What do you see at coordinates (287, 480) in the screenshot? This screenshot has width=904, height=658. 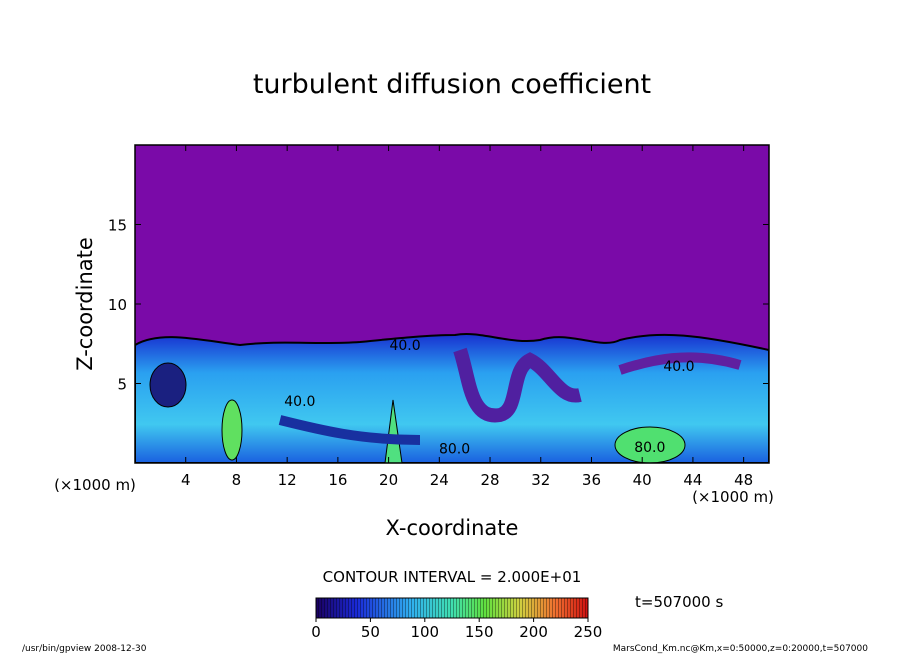 I see `x-tick-label: 12` at bounding box center [287, 480].